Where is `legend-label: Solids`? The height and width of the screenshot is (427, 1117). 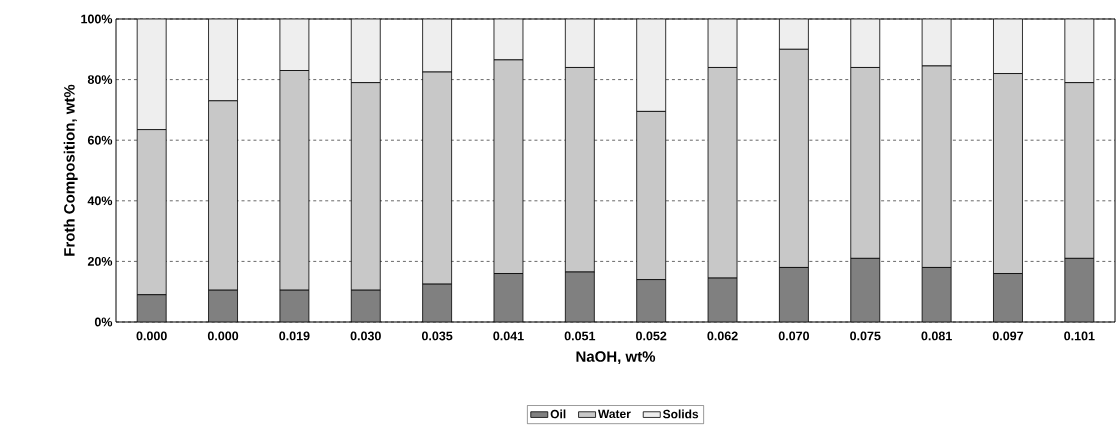 legend-label: Solids is located at coordinates (680, 414).